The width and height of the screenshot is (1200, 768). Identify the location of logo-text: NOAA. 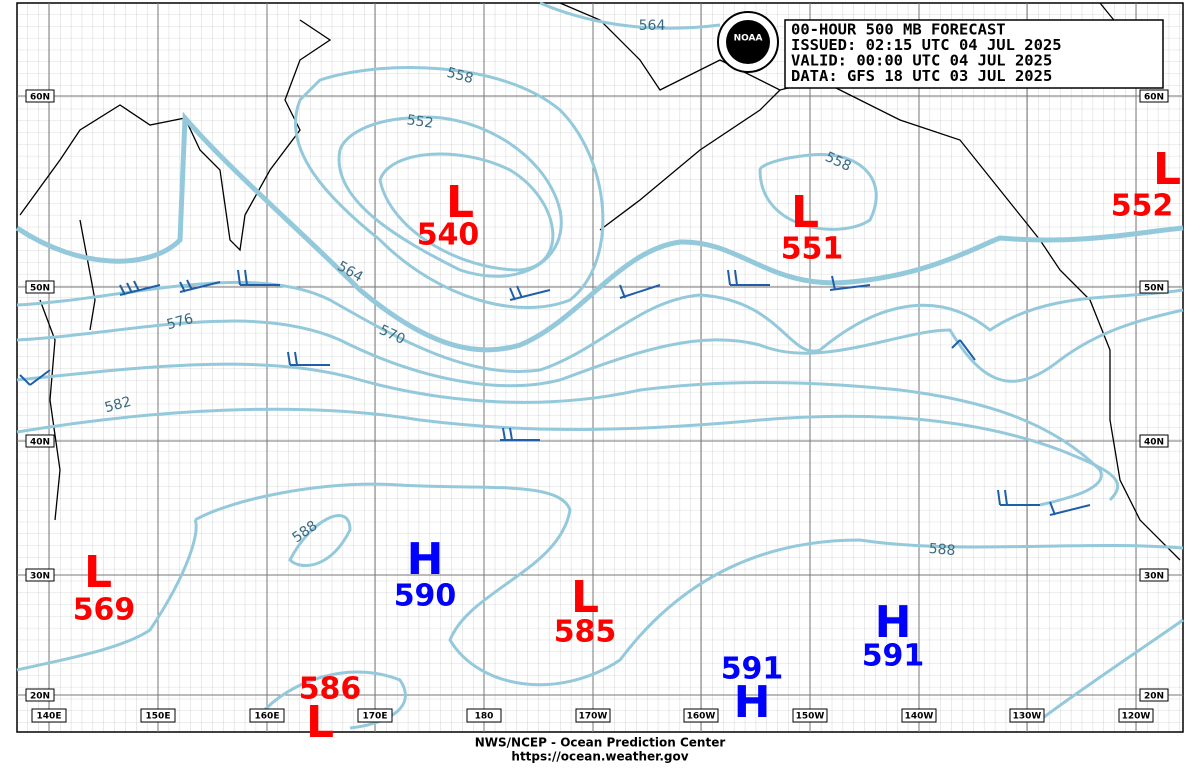
(748, 39).